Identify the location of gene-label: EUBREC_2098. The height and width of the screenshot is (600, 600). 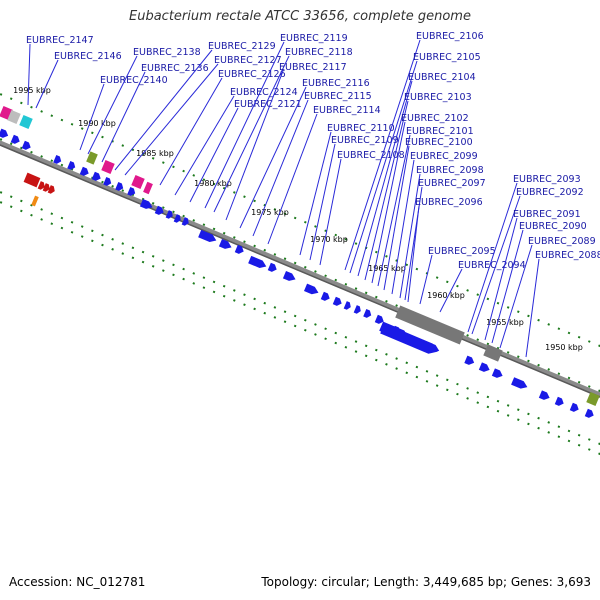
(450, 170).